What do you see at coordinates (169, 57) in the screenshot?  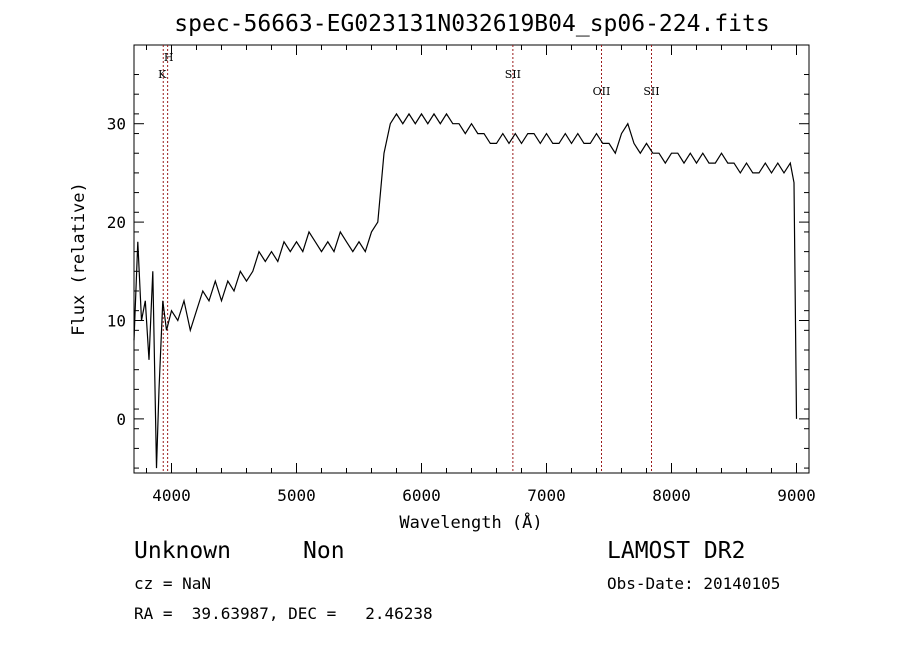 I see `marker-label-top-0: H` at bounding box center [169, 57].